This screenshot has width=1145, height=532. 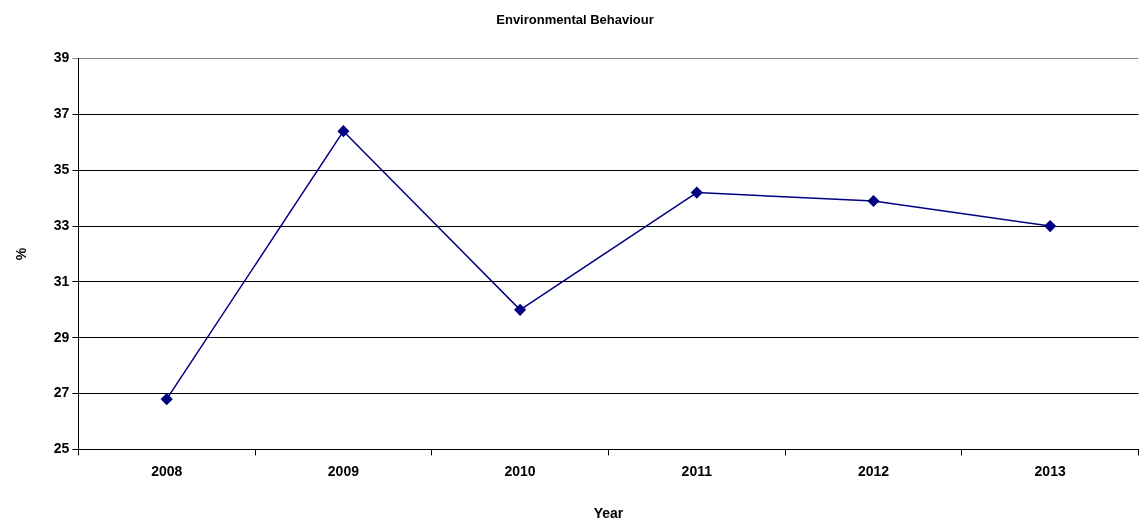 What do you see at coordinates (21, 254) in the screenshot?
I see `y-axis-title: %` at bounding box center [21, 254].